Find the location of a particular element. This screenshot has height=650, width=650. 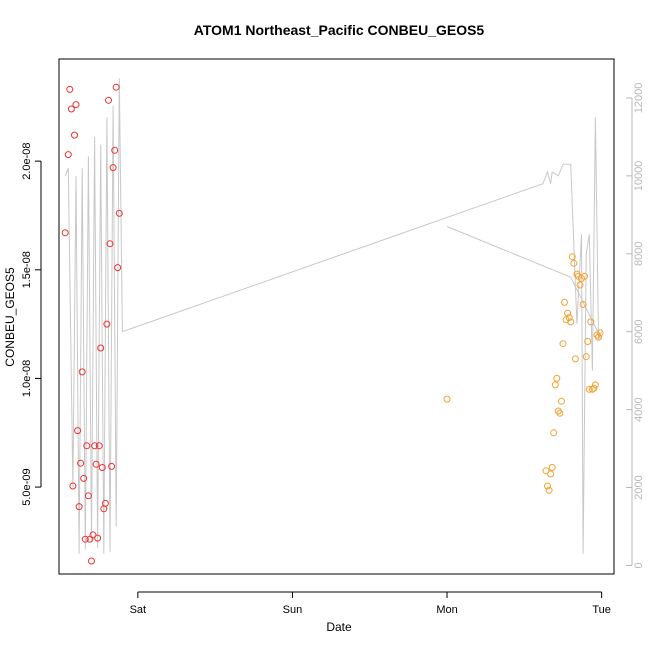

y2-tick-label-7: 12000 is located at coordinates (639, 98).